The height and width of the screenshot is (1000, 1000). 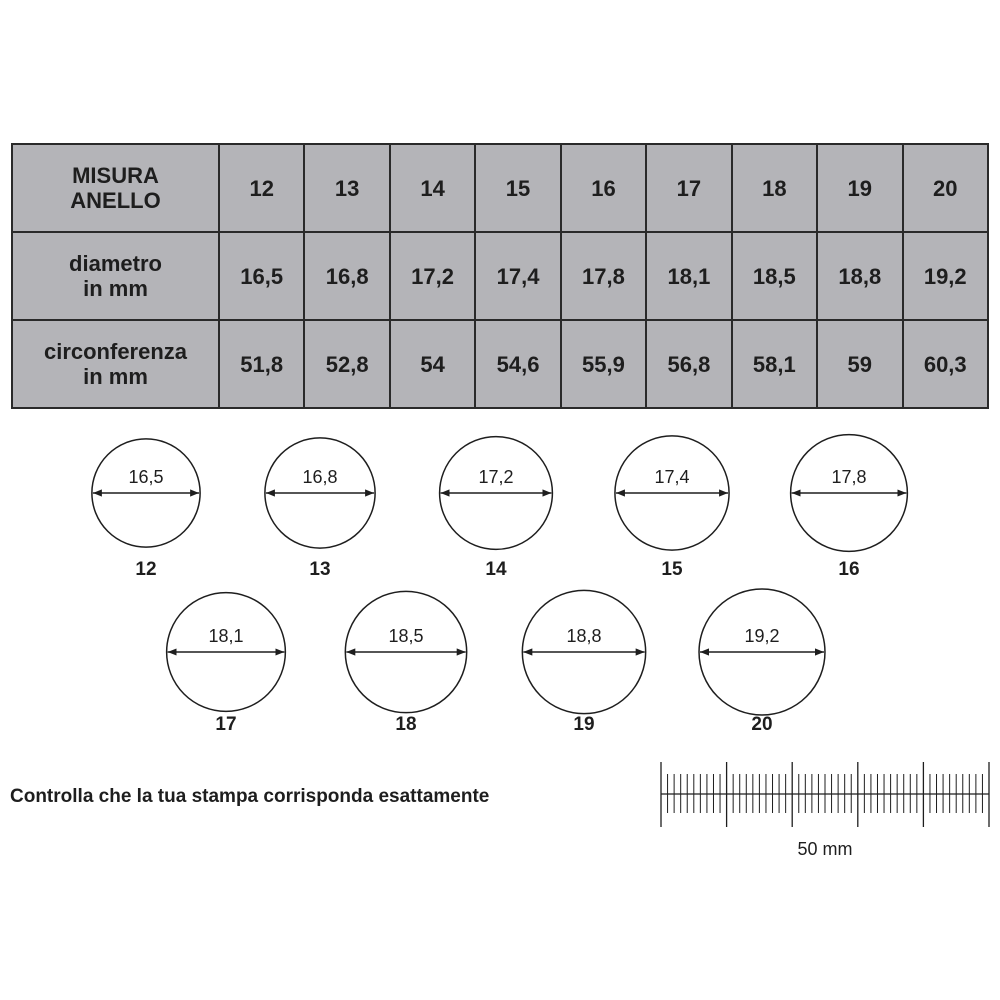 What do you see at coordinates (405, 724) in the screenshot?
I see `size-label: 18` at bounding box center [405, 724].